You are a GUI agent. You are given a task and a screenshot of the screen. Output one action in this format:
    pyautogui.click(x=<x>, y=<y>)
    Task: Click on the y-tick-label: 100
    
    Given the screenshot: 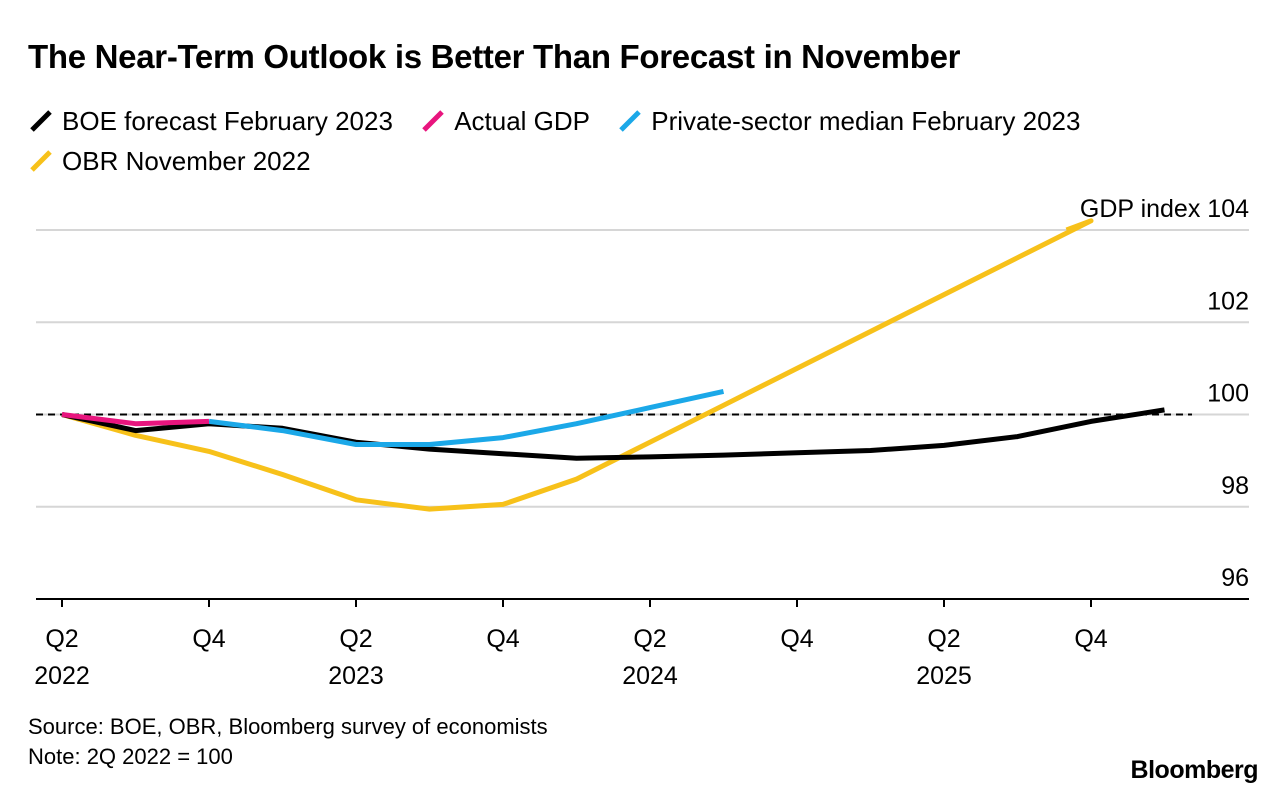 What is the action you would take?
    pyautogui.click(x=1228, y=394)
    